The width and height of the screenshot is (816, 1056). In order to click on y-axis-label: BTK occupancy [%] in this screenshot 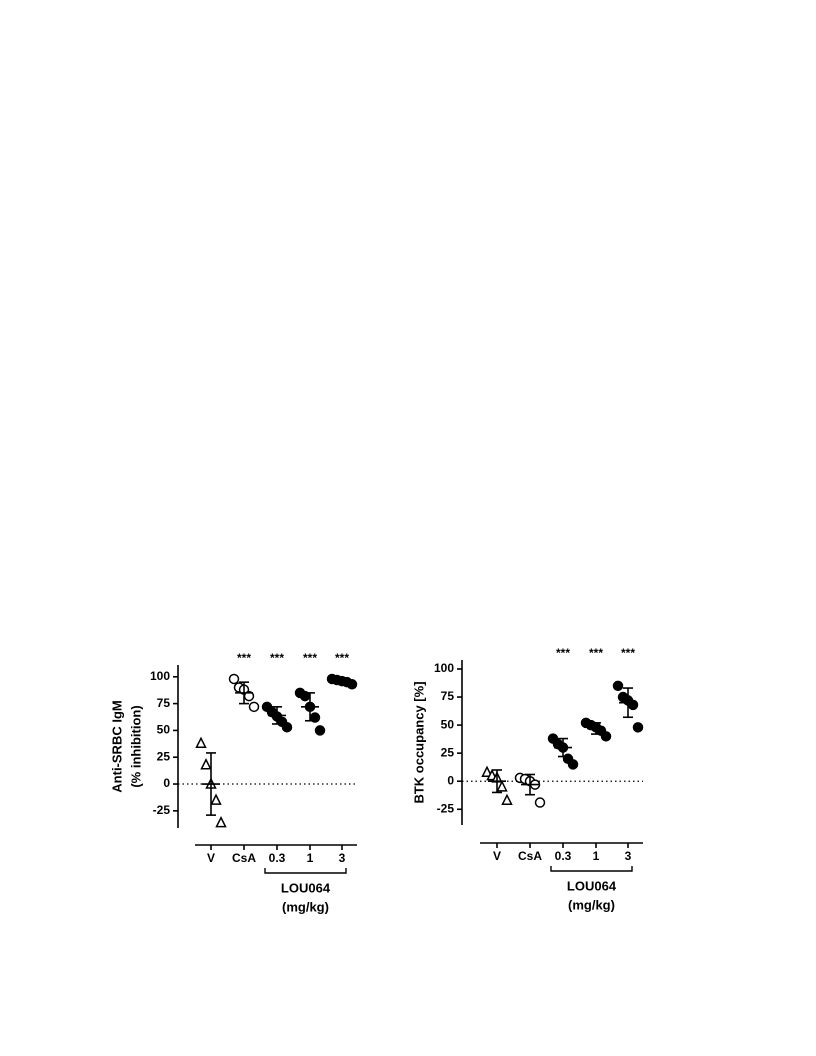, I will do `click(418, 742)`.